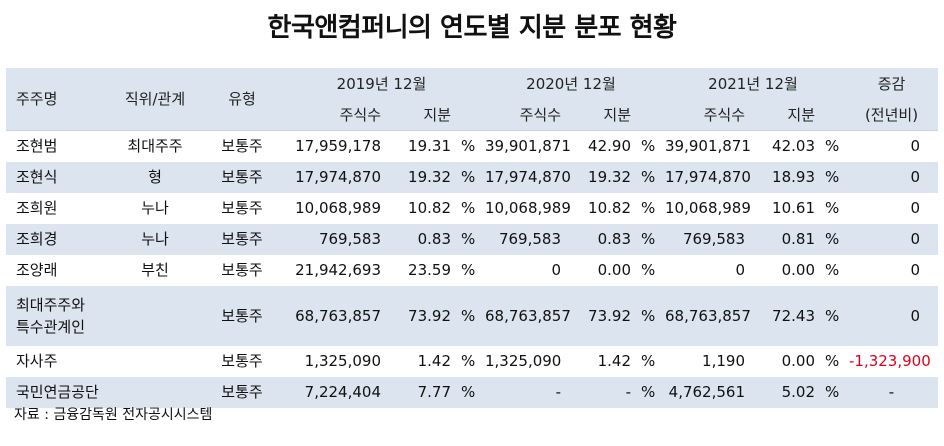 The width and height of the screenshot is (944, 446). Describe the element at coordinates (381, 84) in the screenshot. I see `header-year-2019: 2019년 12월` at that location.